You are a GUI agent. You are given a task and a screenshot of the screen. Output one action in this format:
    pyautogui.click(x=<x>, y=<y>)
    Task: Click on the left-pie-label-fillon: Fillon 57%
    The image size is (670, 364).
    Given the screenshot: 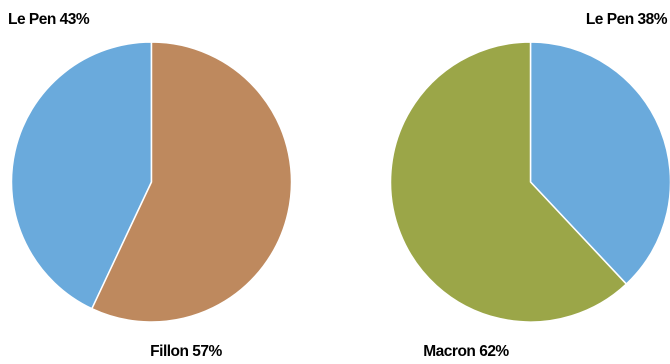 What is the action you would take?
    pyautogui.click(x=186, y=351)
    